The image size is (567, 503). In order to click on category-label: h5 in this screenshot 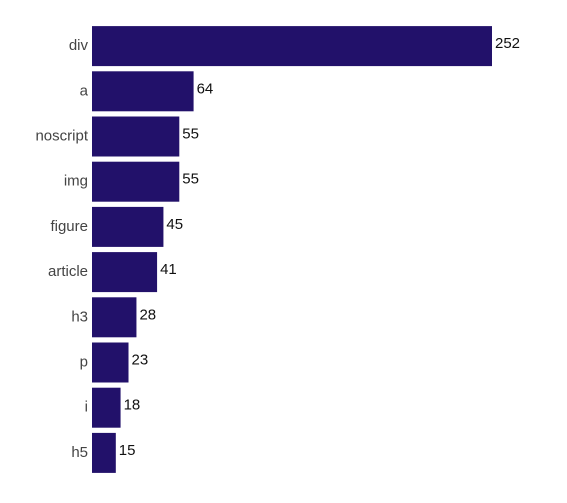, I will do `click(79, 452)`.